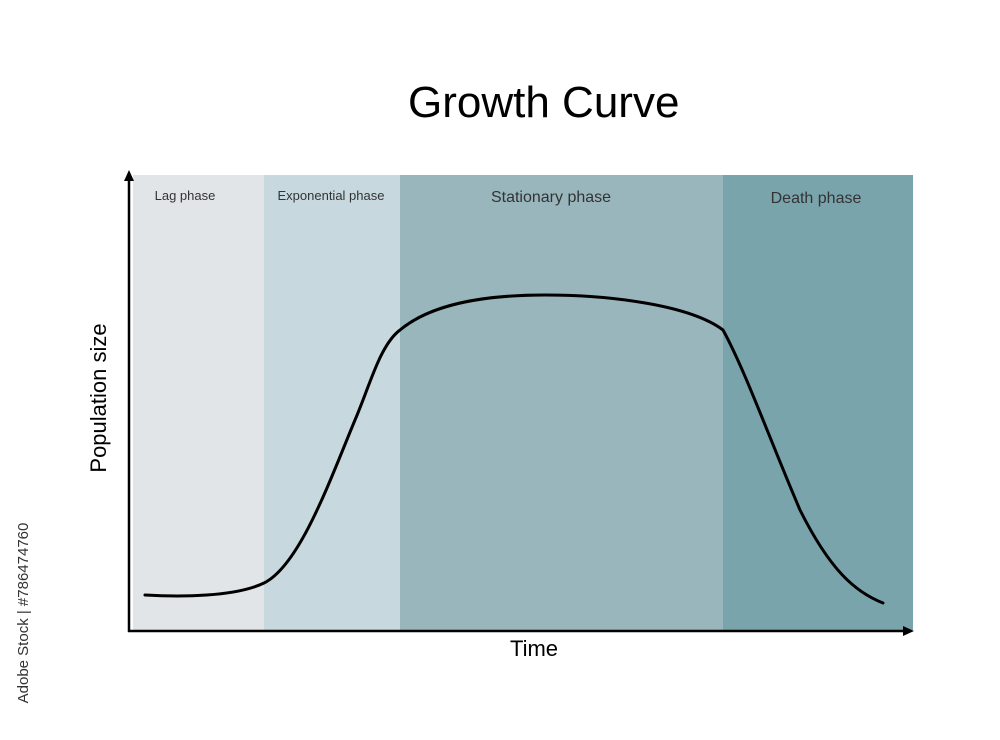 The width and height of the screenshot is (1000, 740). Describe the element at coordinates (544, 102) in the screenshot. I see `diagram-title: Growth Curve` at that location.